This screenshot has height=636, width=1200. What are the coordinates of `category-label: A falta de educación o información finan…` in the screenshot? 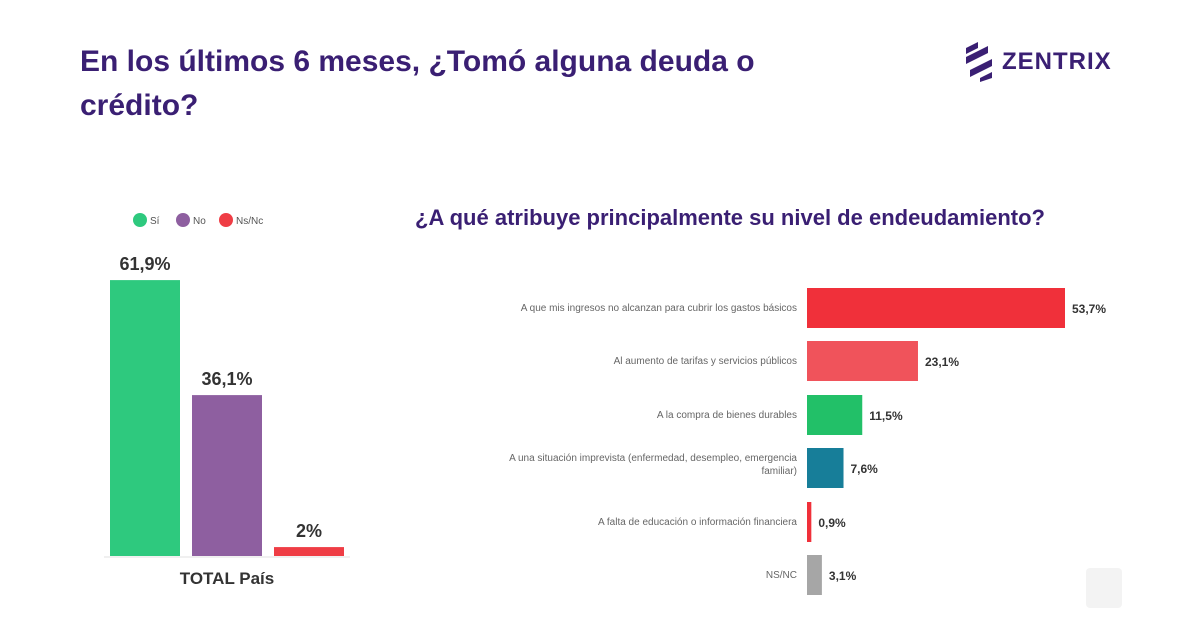 It's located at (697, 522).